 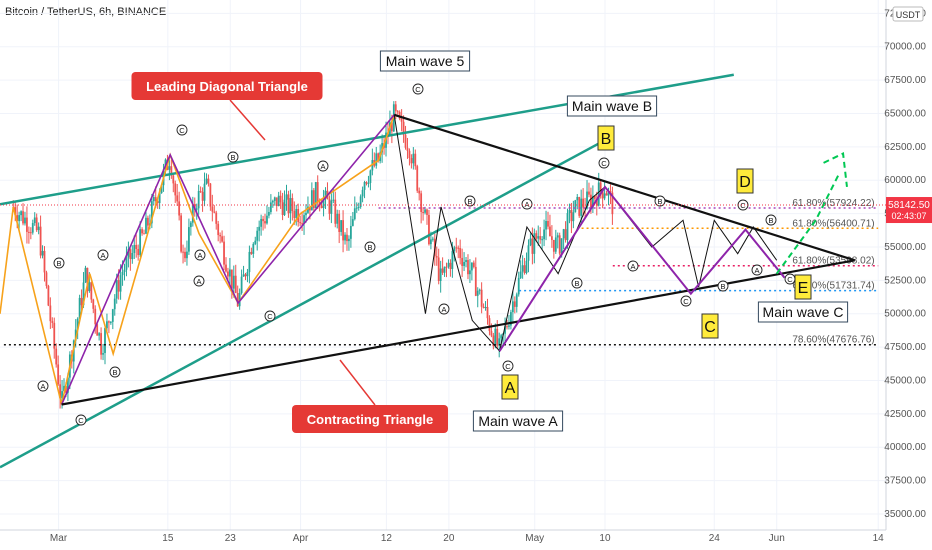 I want to click on price-tick-label: 60000.00, so click(x=905, y=180).